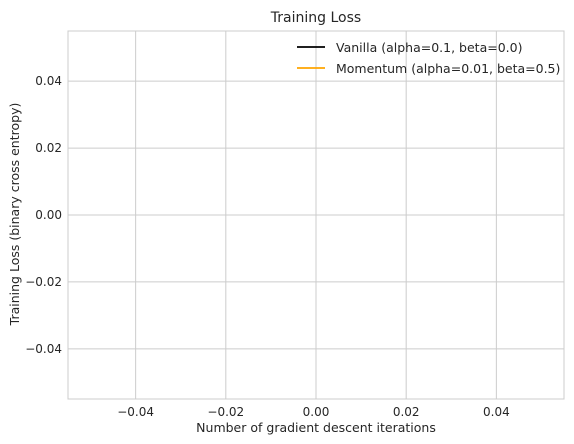 The height and width of the screenshot is (444, 574). I want to click on y-tick-label: −0.04, so click(43, 349).